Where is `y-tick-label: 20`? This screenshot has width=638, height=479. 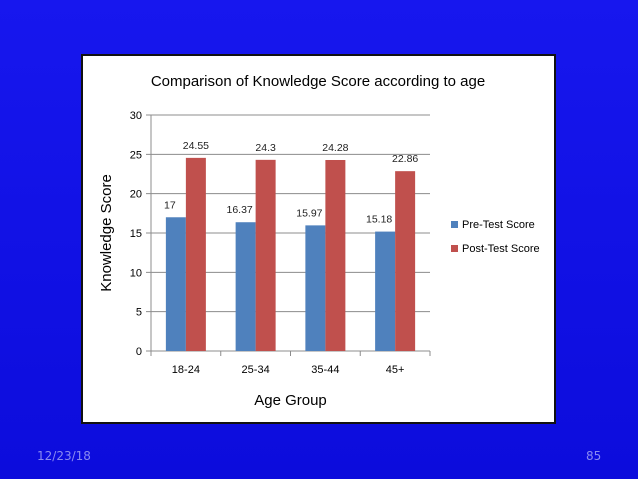 y-tick-label: 20 is located at coordinates (136, 195).